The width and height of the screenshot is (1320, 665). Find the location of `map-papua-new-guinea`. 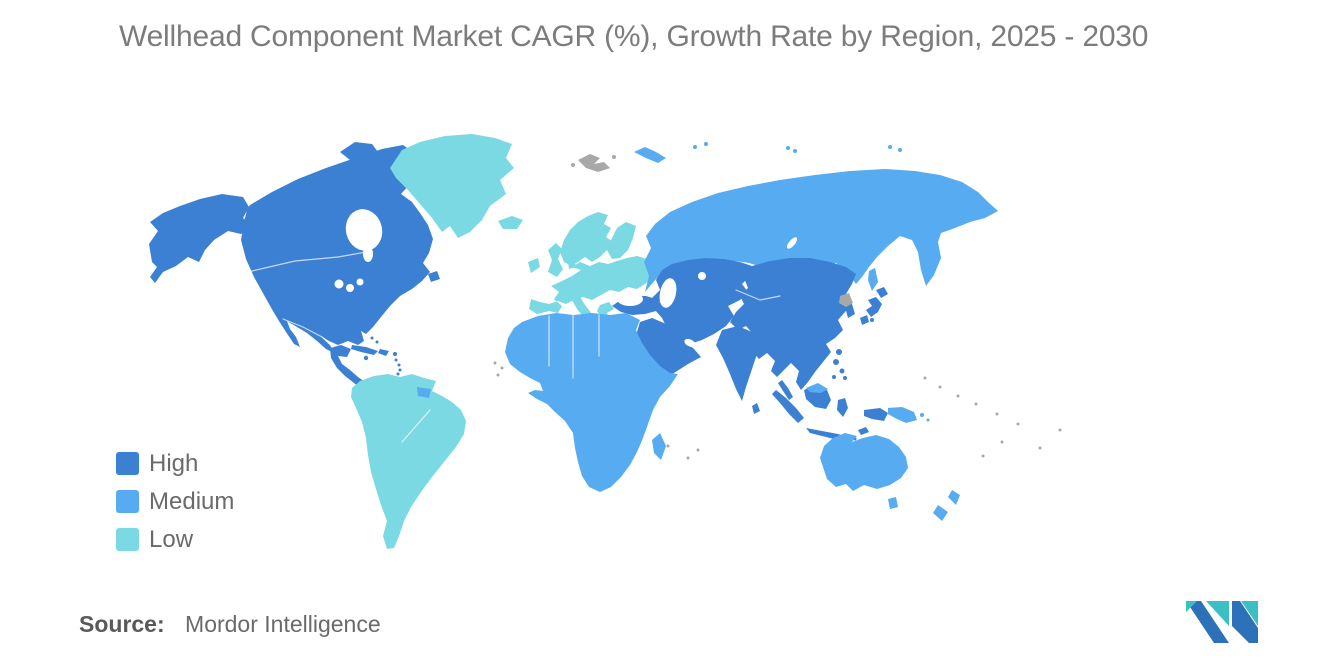

map-papua-new-guinea is located at coordinates (909, 415).